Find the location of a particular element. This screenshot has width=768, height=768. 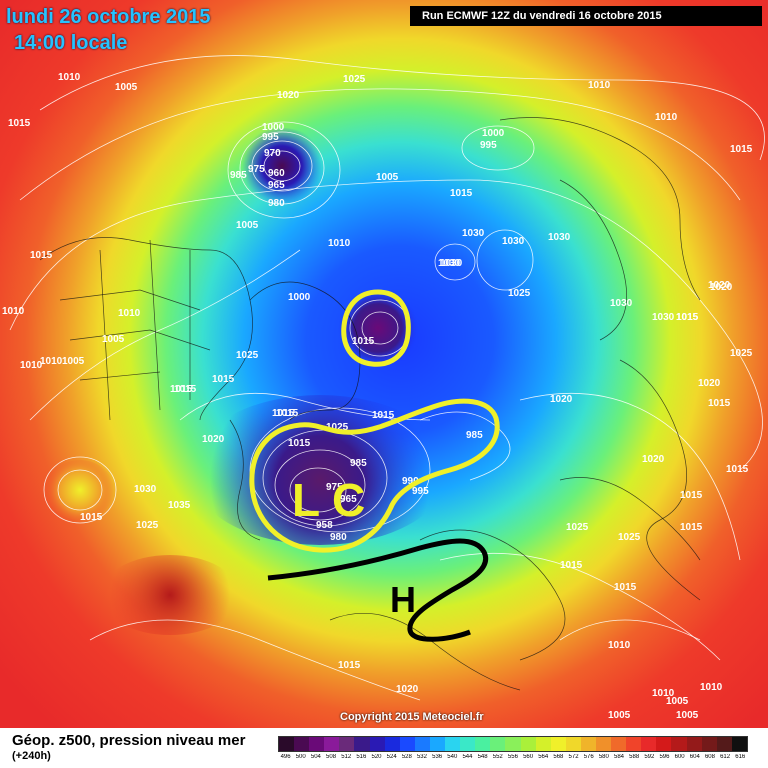

forecast-time: 14:00 locale is located at coordinates (71, 43).